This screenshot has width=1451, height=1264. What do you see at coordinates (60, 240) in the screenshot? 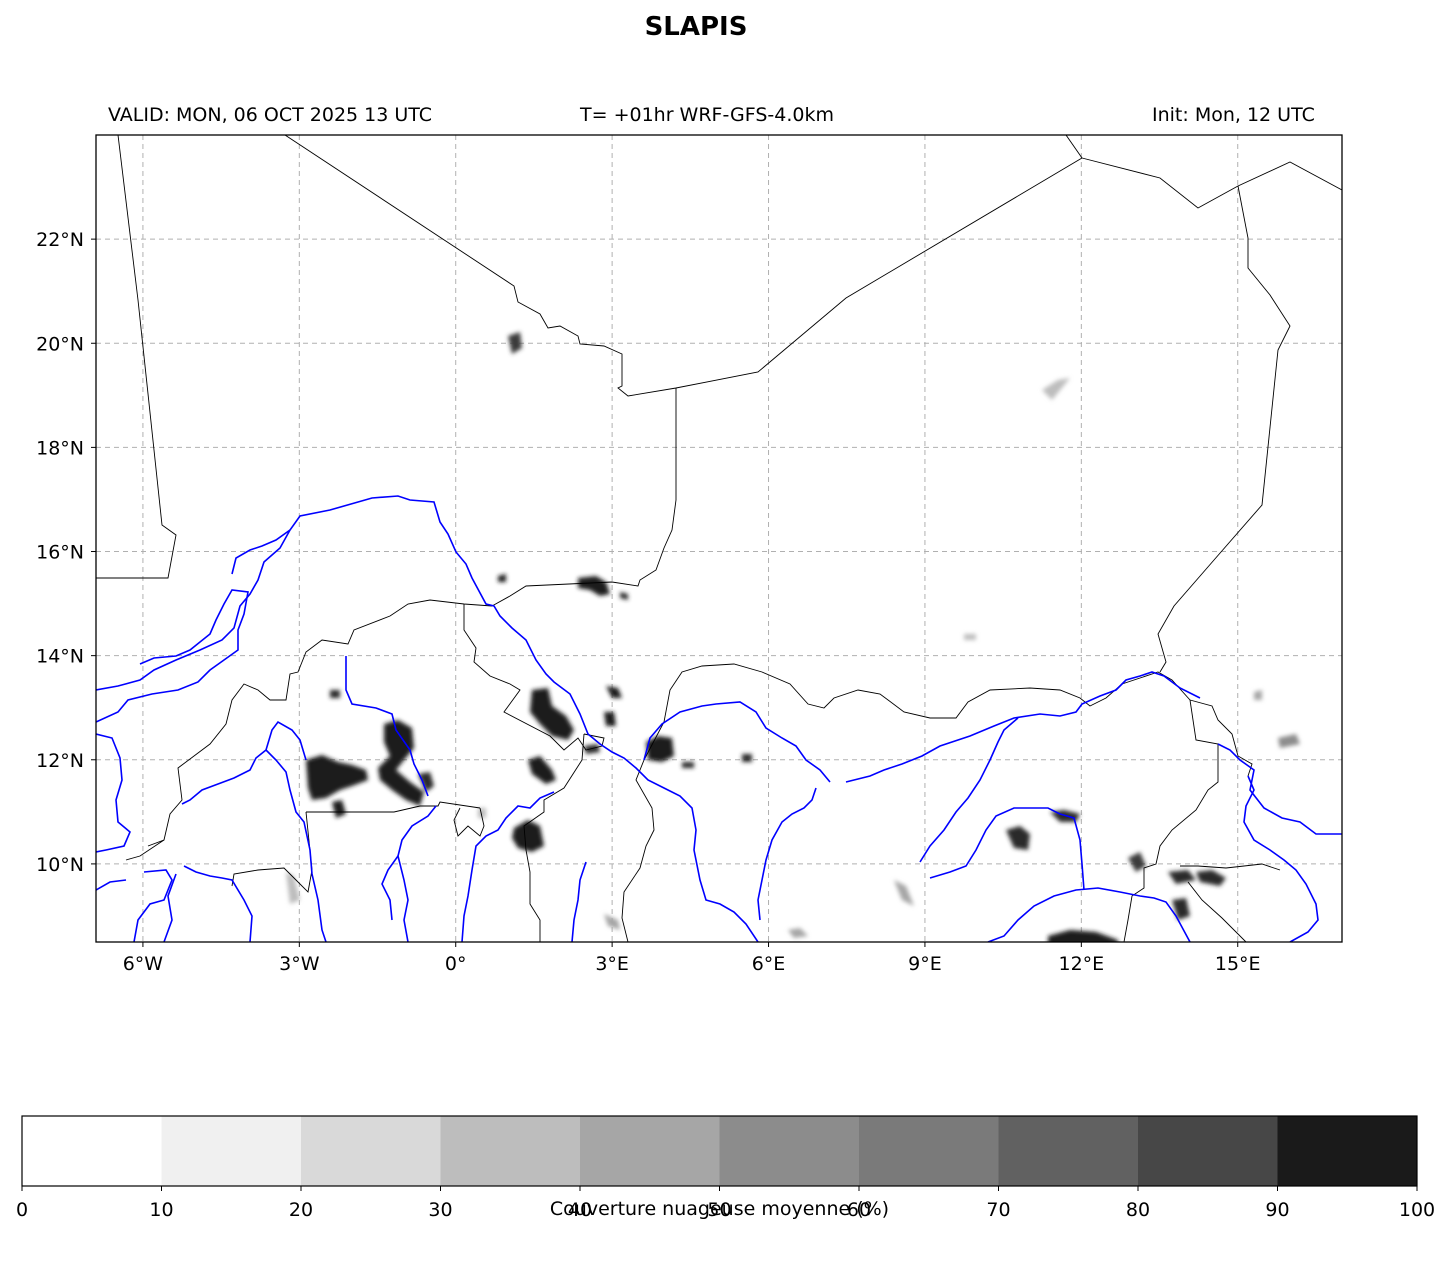
I see `lat-tick-label: 22°N` at bounding box center [60, 240].